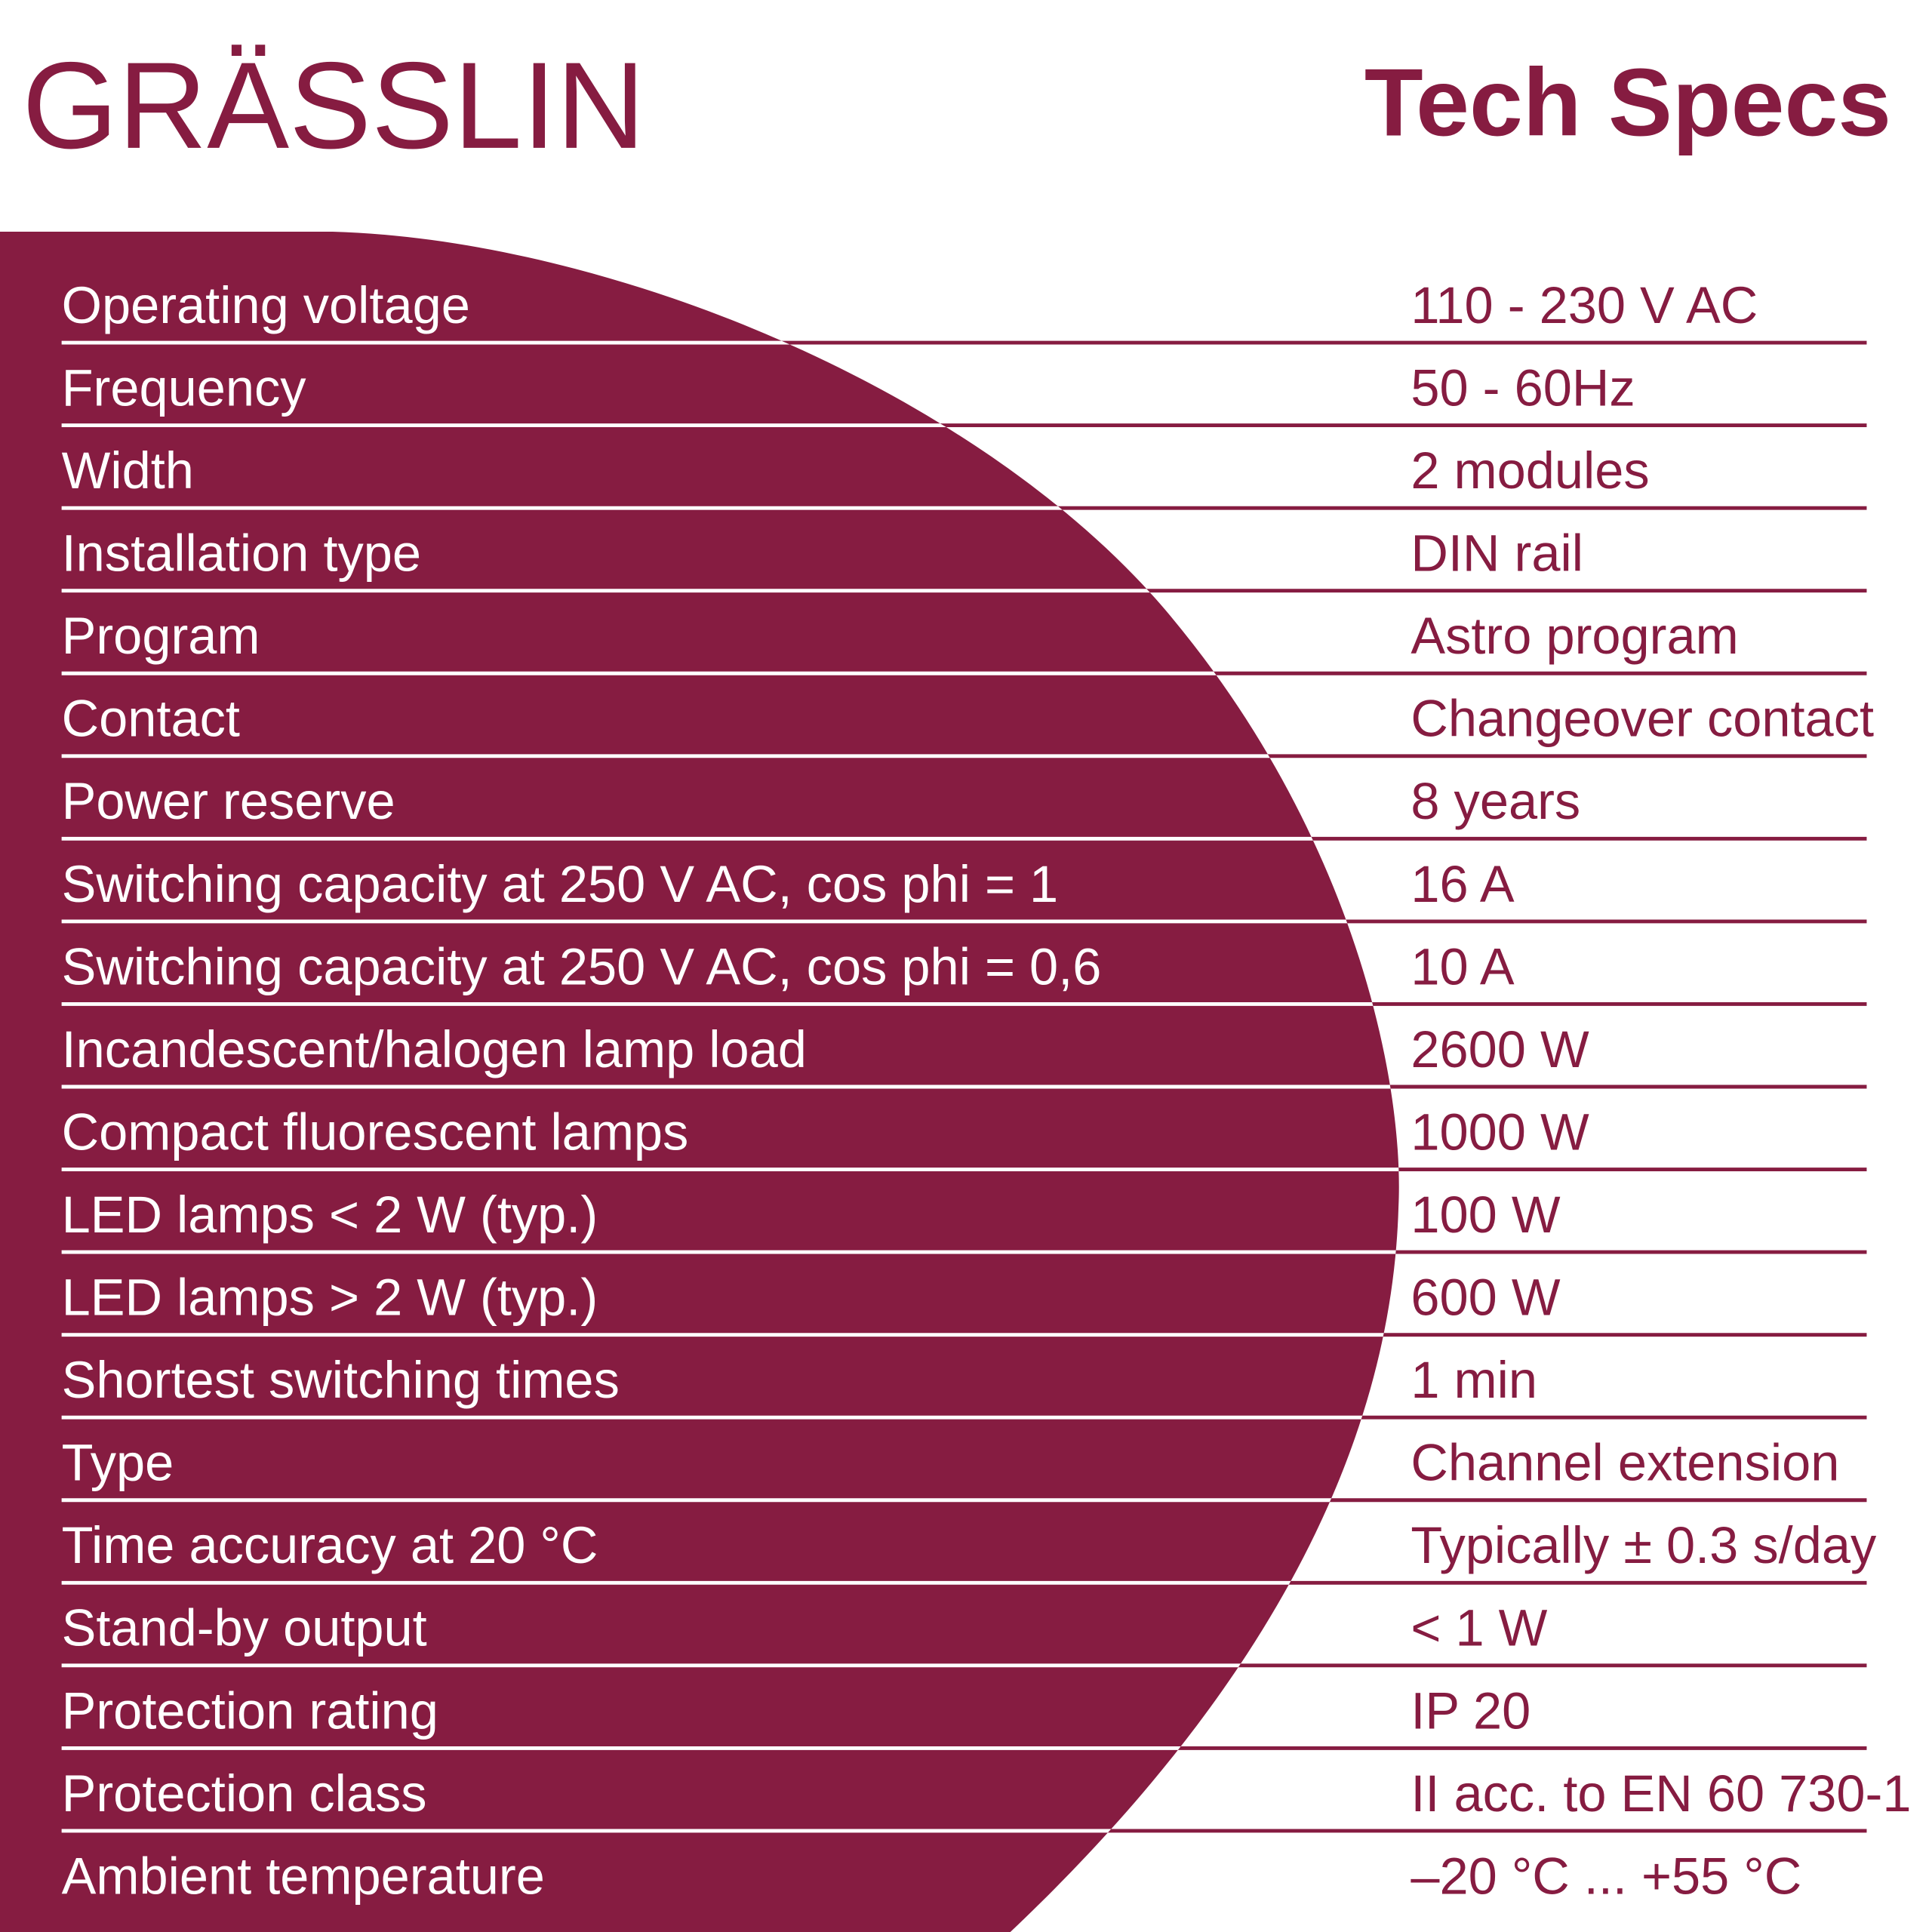  Describe the element at coordinates (1584, 305) in the screenshot. I see `spec-value: 110 - 230 V AC` at that location.